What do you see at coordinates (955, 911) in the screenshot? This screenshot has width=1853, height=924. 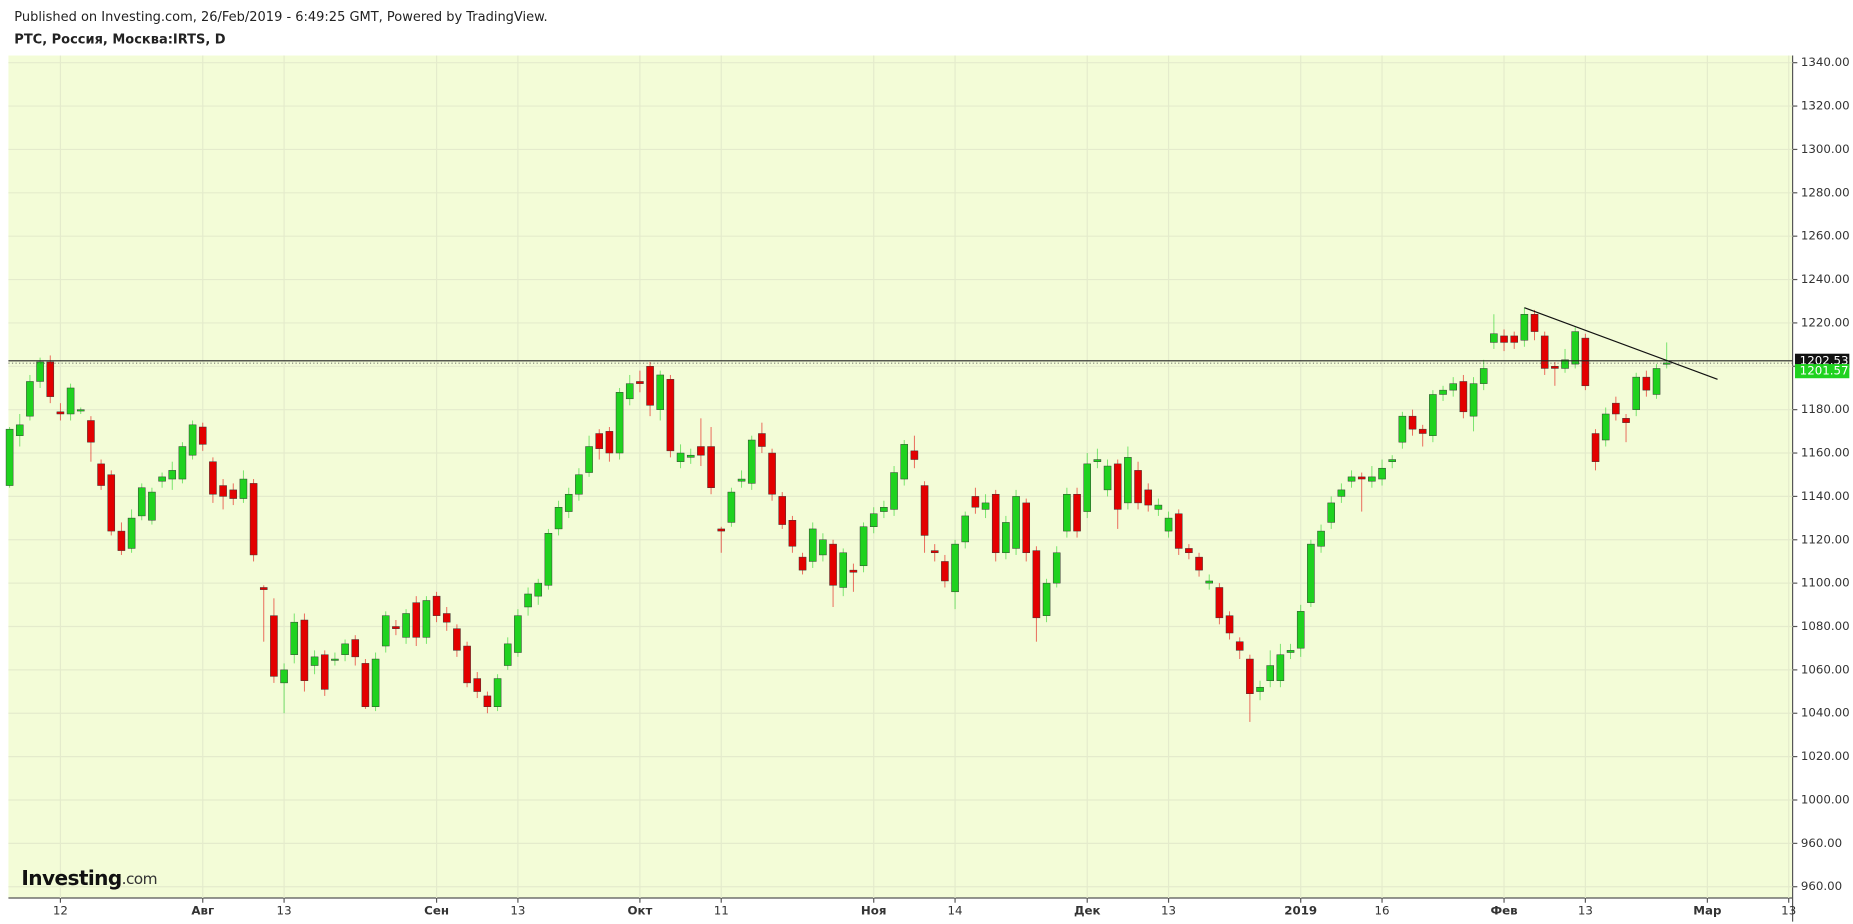 I see `x-tick-label: 14` at bounding box center [955, 911].